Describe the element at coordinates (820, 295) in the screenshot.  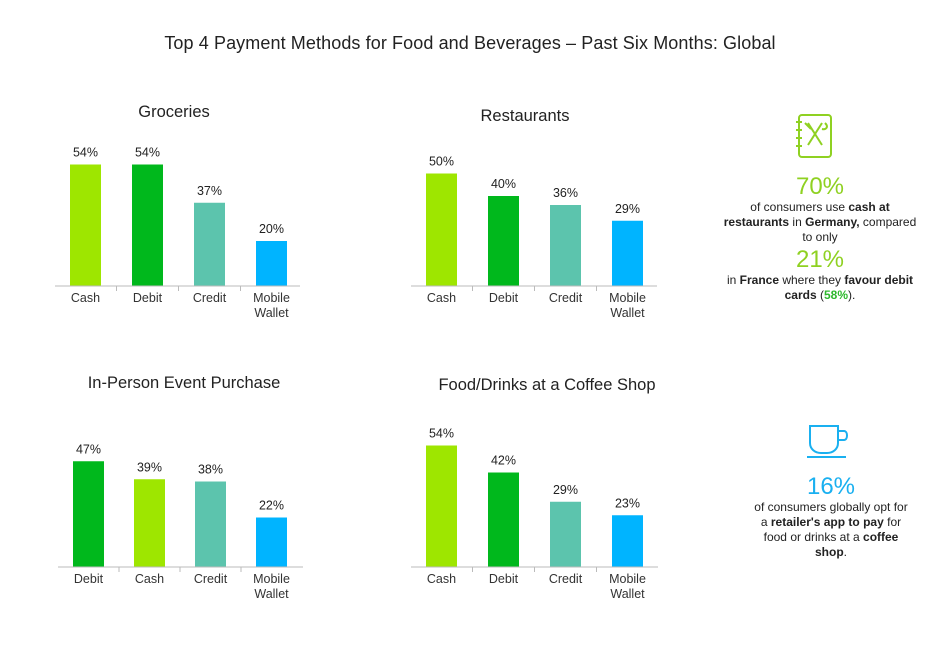
I see `stat-france-segment: (` at that location.